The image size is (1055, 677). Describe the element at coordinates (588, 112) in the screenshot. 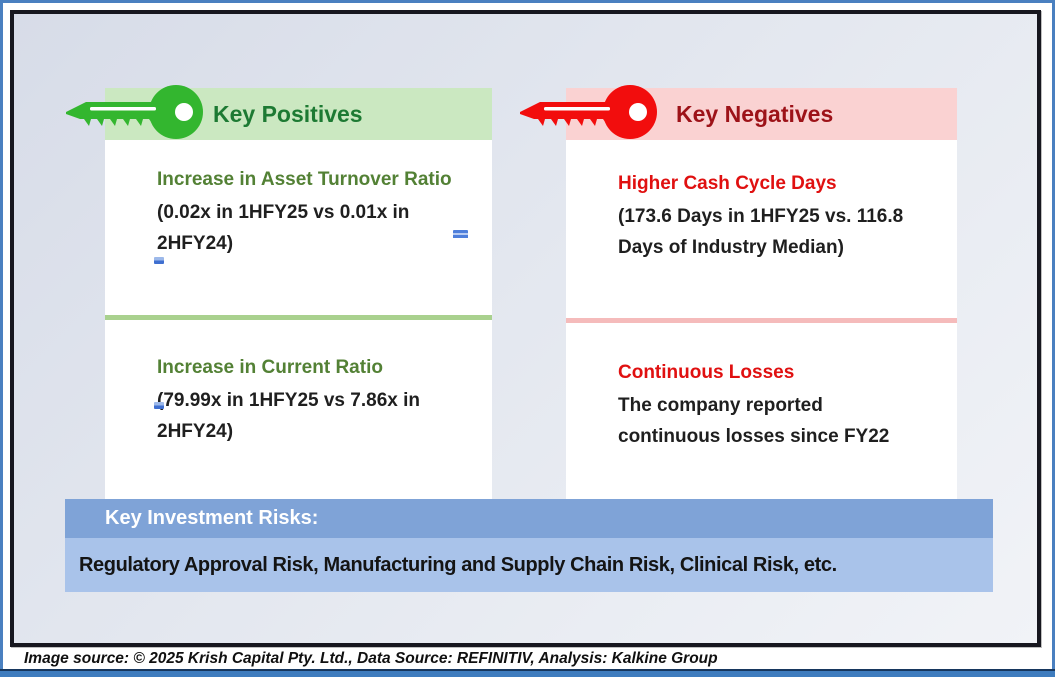

I see `red-key-icon` at that location.